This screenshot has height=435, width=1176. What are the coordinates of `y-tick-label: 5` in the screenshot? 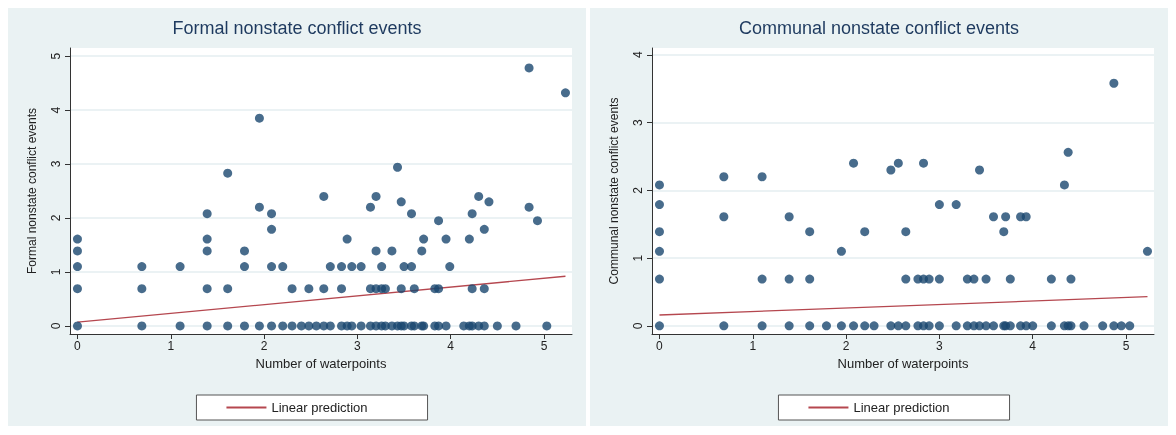 It's located at (56, 56).